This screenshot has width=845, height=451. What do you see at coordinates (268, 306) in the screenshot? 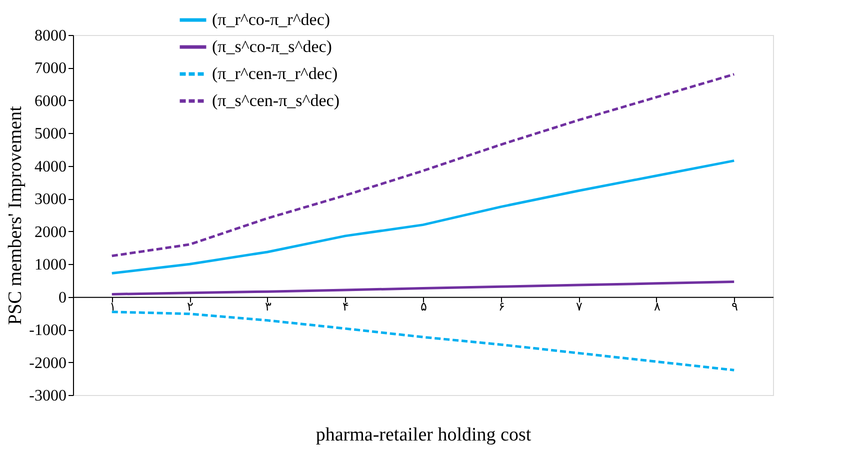
I see `x-tick-label: ۳` at bounding box center [268, 306].